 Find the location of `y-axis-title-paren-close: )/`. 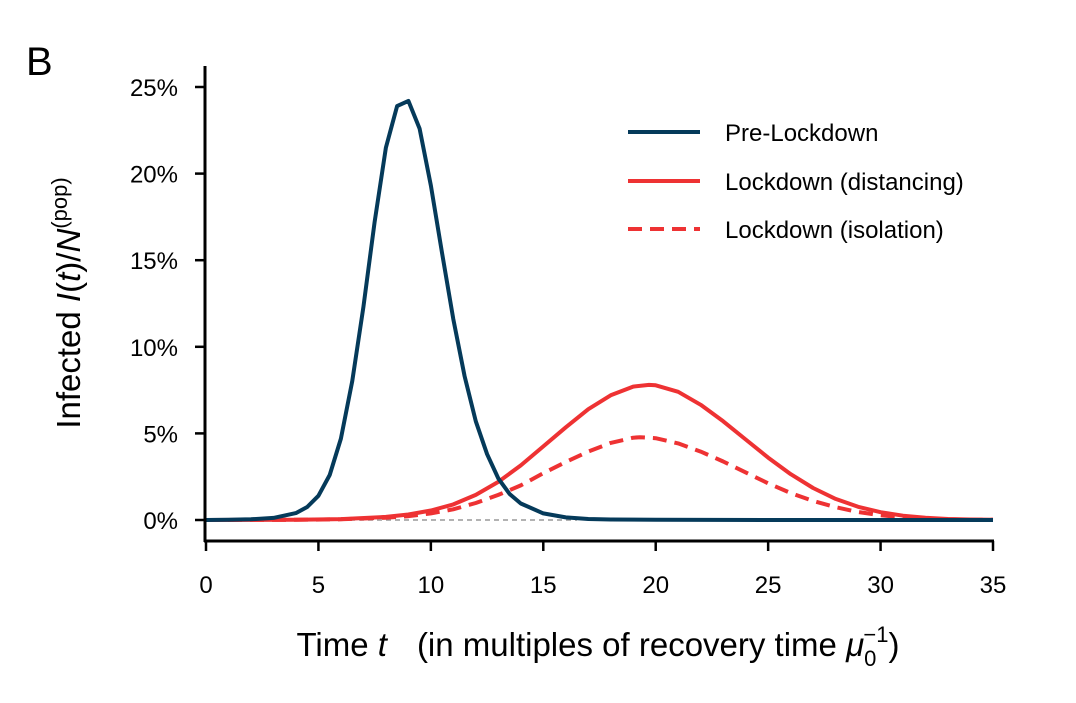

y-axis-title-paren-close: )/ is located at coordinates (68, 262).